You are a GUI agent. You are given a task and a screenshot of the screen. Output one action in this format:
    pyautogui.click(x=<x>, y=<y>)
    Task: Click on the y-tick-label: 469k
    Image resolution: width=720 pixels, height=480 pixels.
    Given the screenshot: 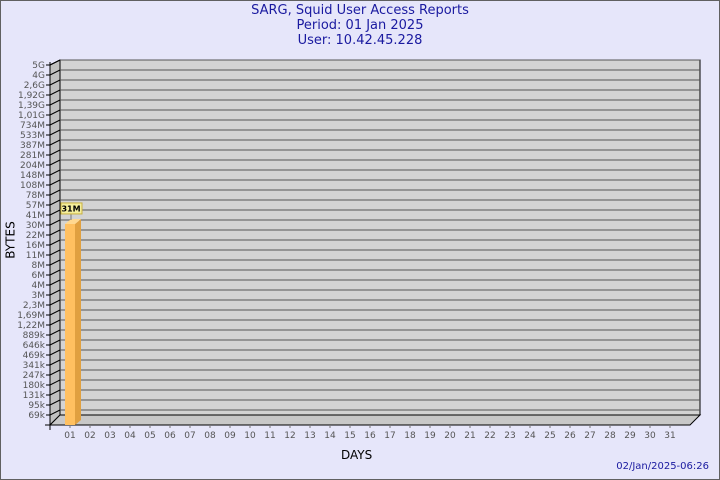 What is the action you would take?
    pyautogui.click(x=34, y=356)
    